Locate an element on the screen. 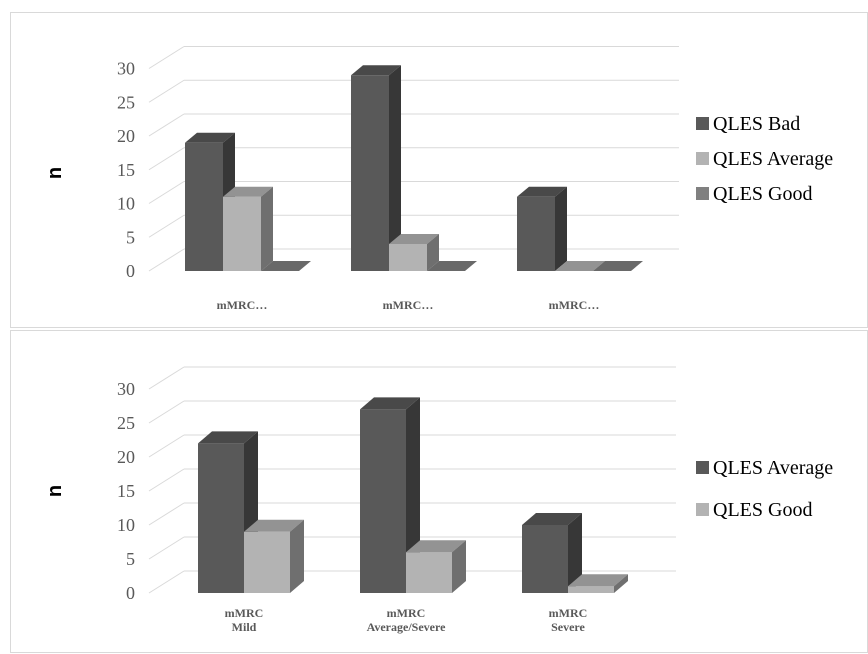 The height and width of the screenshot is (654, 868). x-category-label-line: Mild is located at coordinates (244, 627).